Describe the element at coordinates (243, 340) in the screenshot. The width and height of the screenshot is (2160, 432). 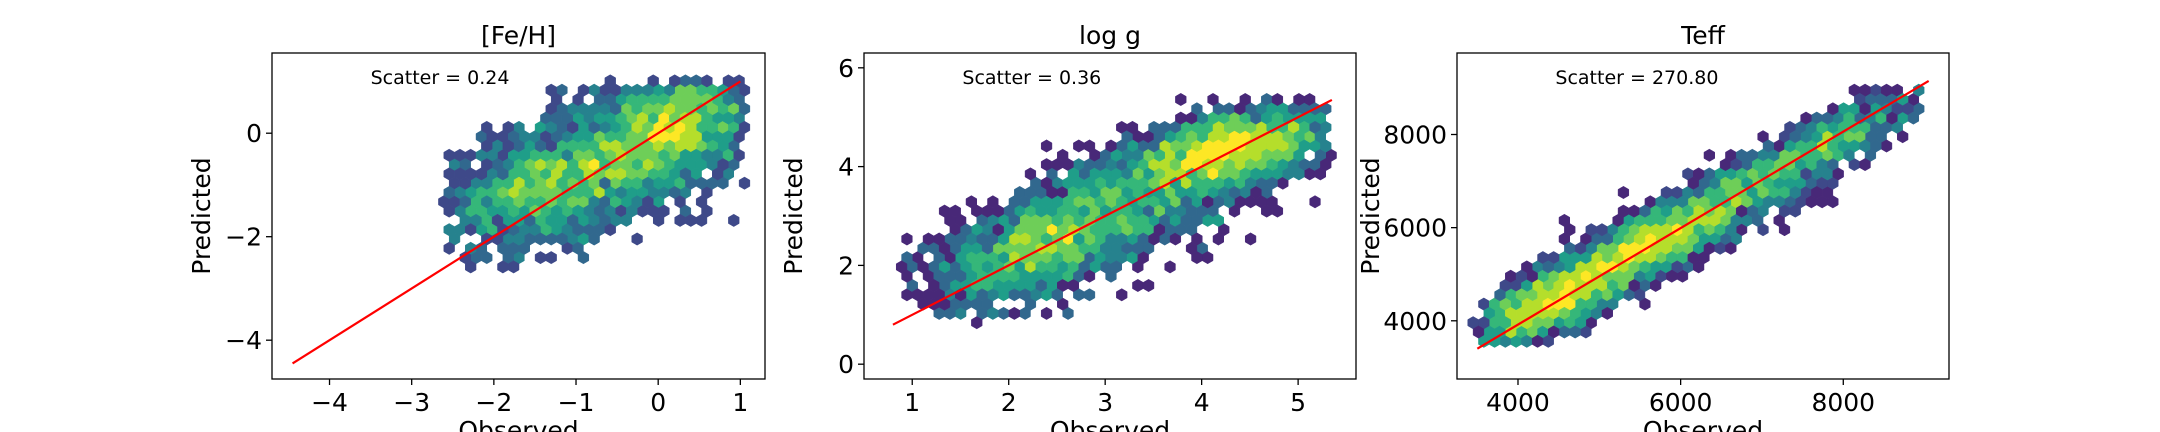
I see `y-tick-label: −4` at that location.